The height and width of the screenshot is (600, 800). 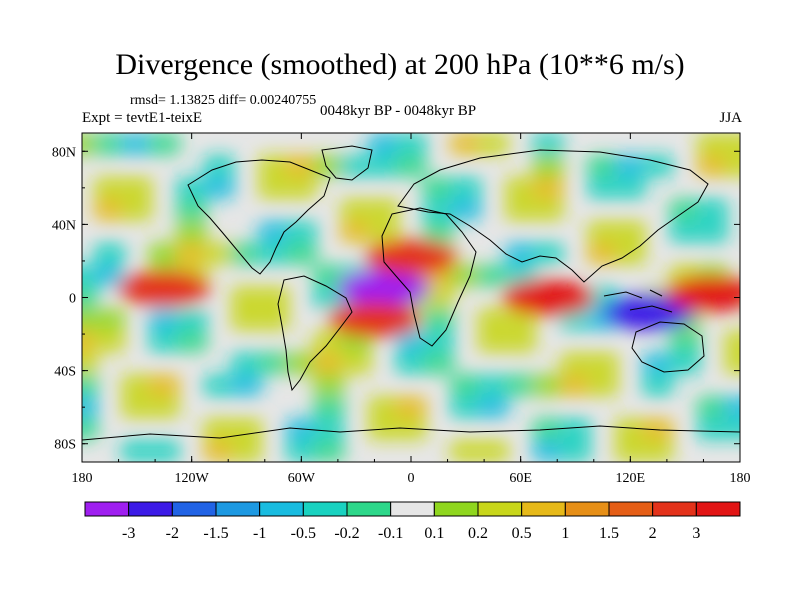 What do you see at coordinates (215, 533) in the screenshot?
I see `colorbar-label: -1.5` at bounding box center [215, 533].